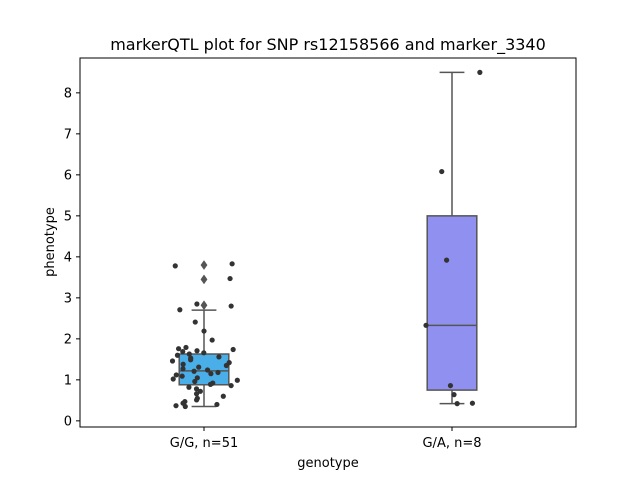 The width and height of the screenshot is (640, 480). Describe the element at coordinates (327, 463) in the screenshot. I see `x-axis-label: genotype` at that location.